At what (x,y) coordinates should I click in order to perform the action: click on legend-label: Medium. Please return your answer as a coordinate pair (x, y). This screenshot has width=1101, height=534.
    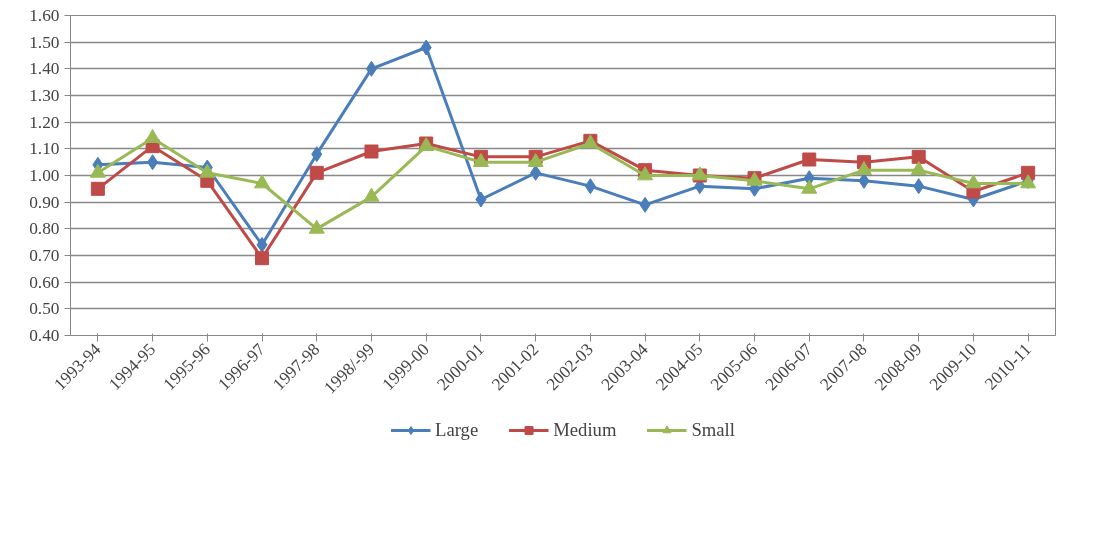
    Looking at the image, I should click on (585, 429).